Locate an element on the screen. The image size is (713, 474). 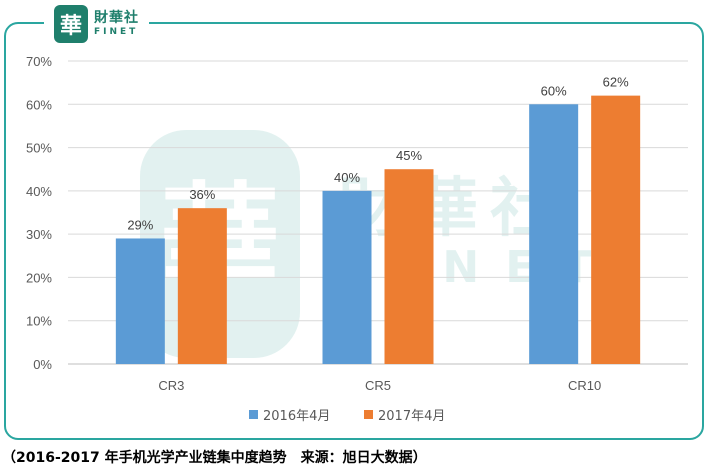
y-tick-label: 40% is located at coordinates (39, 191).